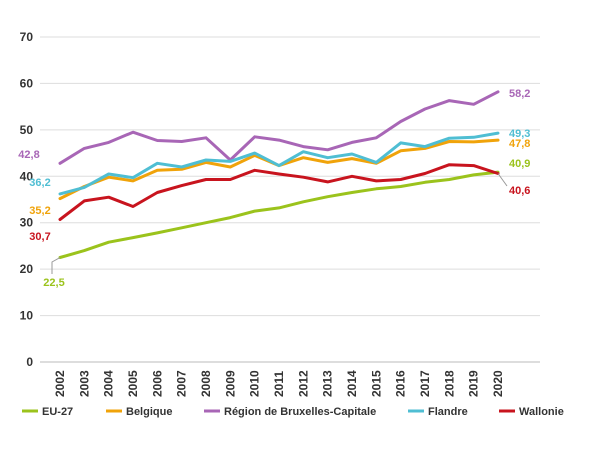  I want to click on x-tick-label: 2009, so click(230, 383).